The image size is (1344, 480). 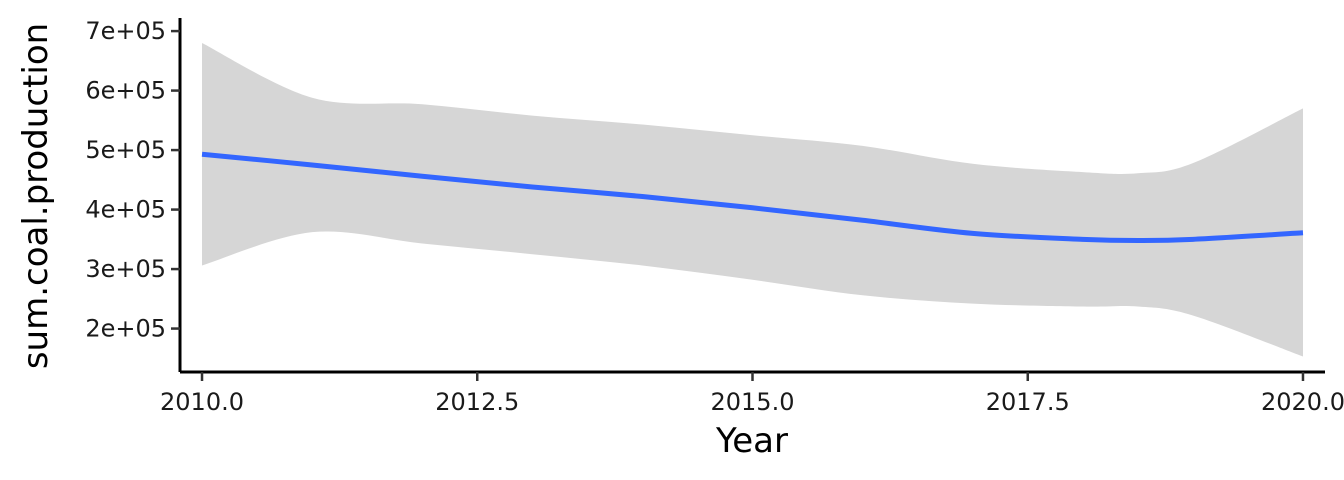 I want to click on x-tick-label: 2012.5, so click(x=477, y=402).